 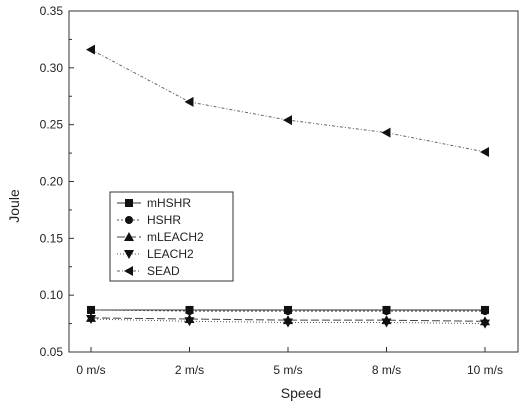 I want to click on x-axis-label: Speed, so click(x=301, y=393).